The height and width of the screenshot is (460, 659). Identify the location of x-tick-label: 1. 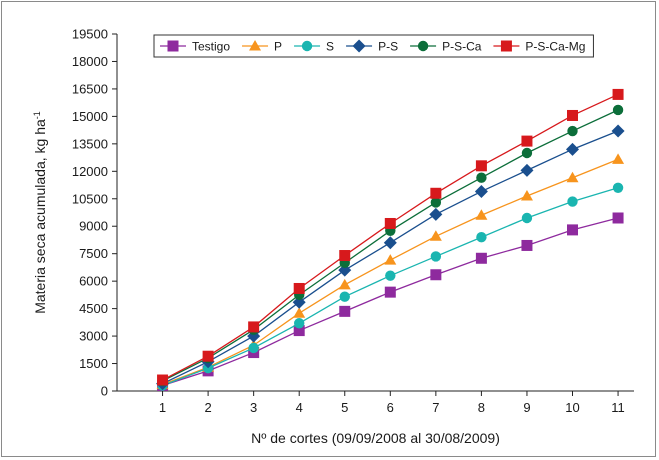
(162, 407).